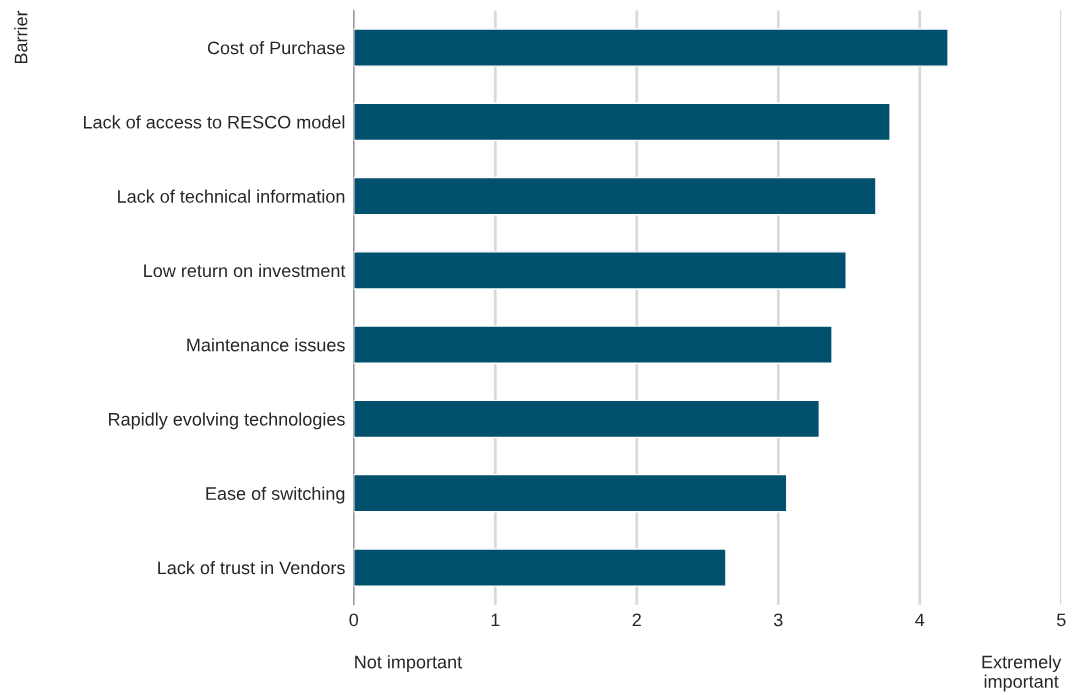 Image resolution: width=1072 pixels, height=695 pixels. I want to click on y-tick-label: Maintenance issues, so click(266, 345).